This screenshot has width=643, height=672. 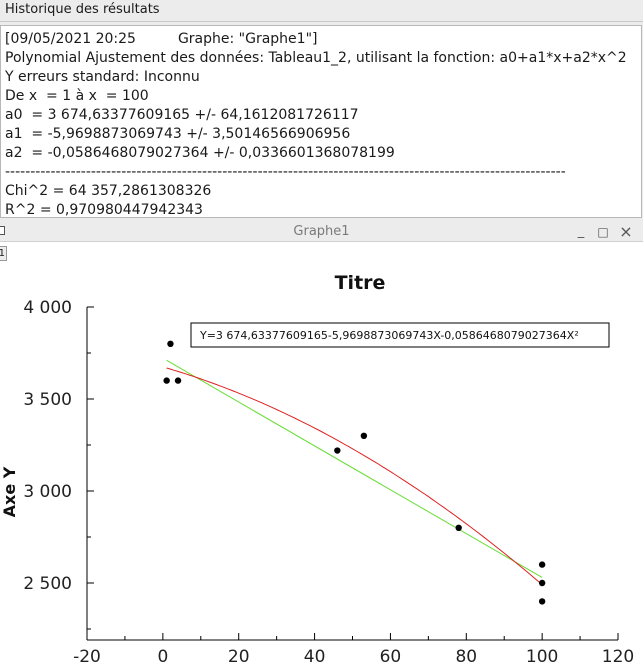 What do you see at coordinates (315, 657) in the screenshot?
I see `x-tick-label: 40` at bounding box center [315, 657].